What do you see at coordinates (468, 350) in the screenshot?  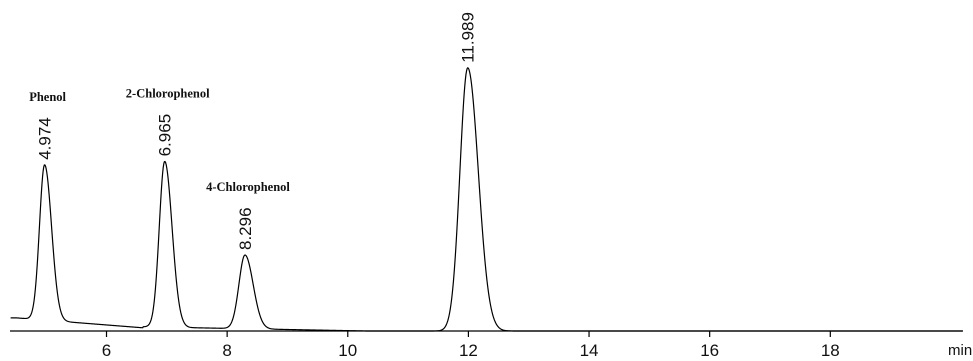 I see `x-tick-label: 12` at bounding box center [468, 350].